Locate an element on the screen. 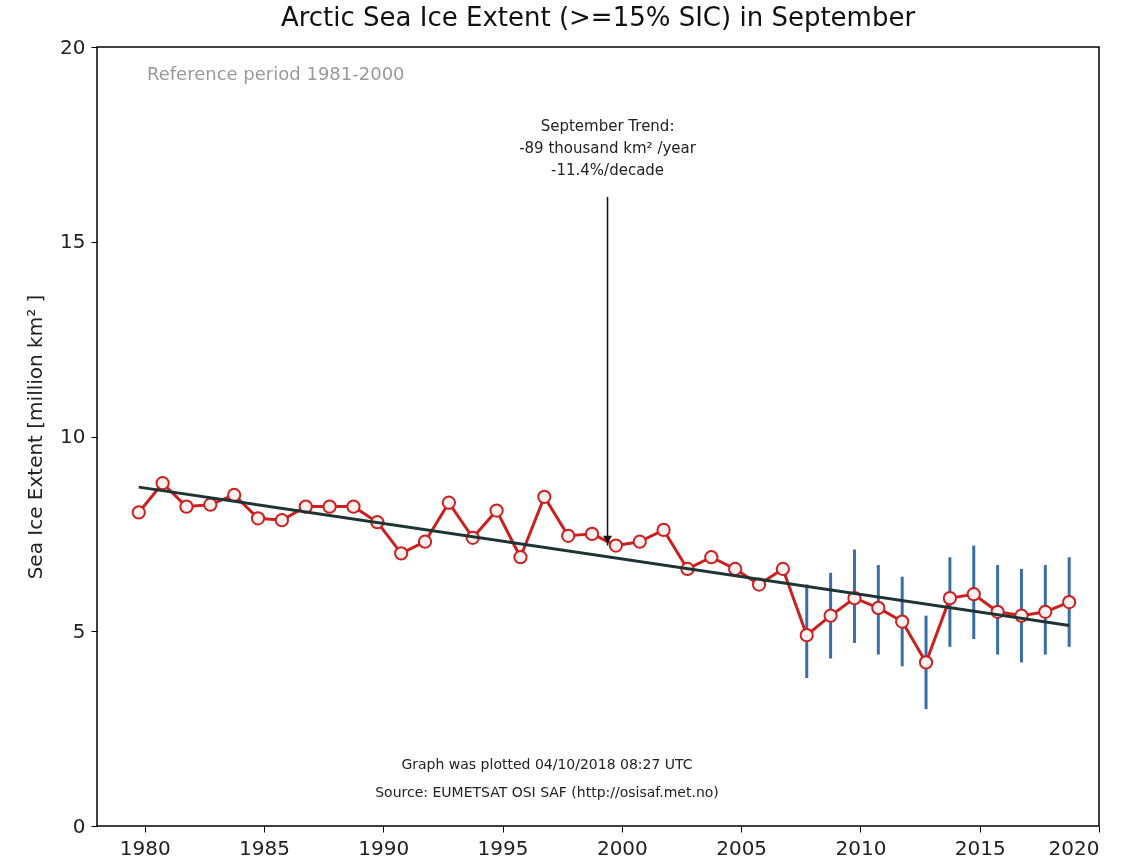 The image size is (1145, 861). annotation: September Trend: -89 thousand km² /year -11.4%/decade is located at coordinates (608, 148).